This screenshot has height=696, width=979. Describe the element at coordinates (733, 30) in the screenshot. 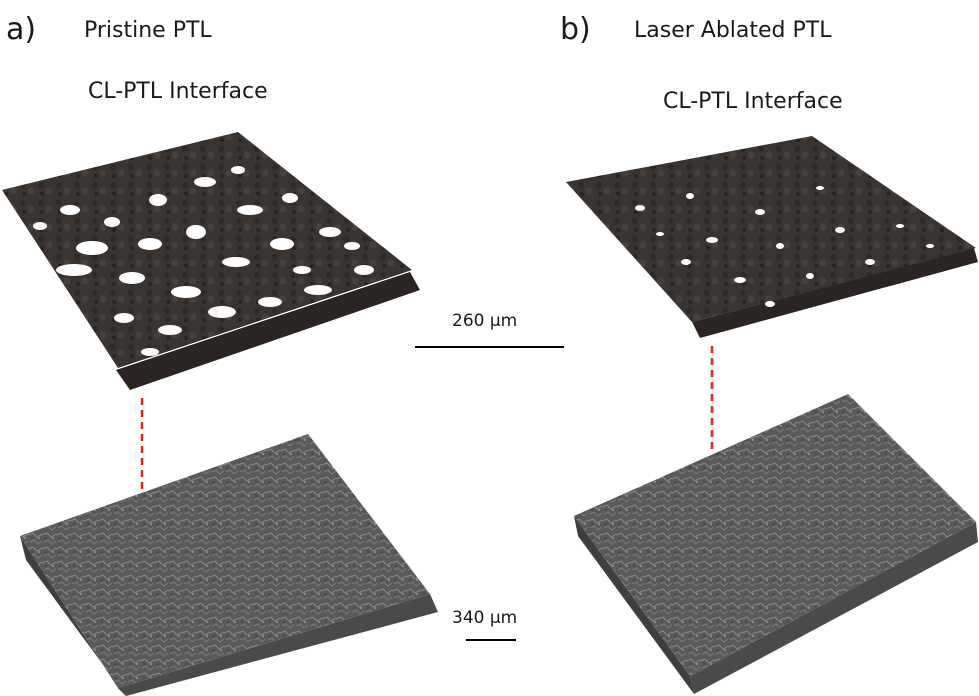

I see `panel-b-title: Laser Ablated PTL` at that location.